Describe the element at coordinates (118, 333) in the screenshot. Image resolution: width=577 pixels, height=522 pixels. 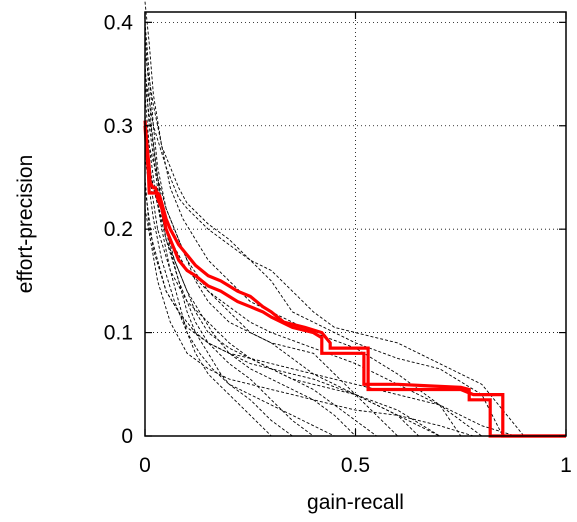
I see `y-tick-label: 0.1` at that location.